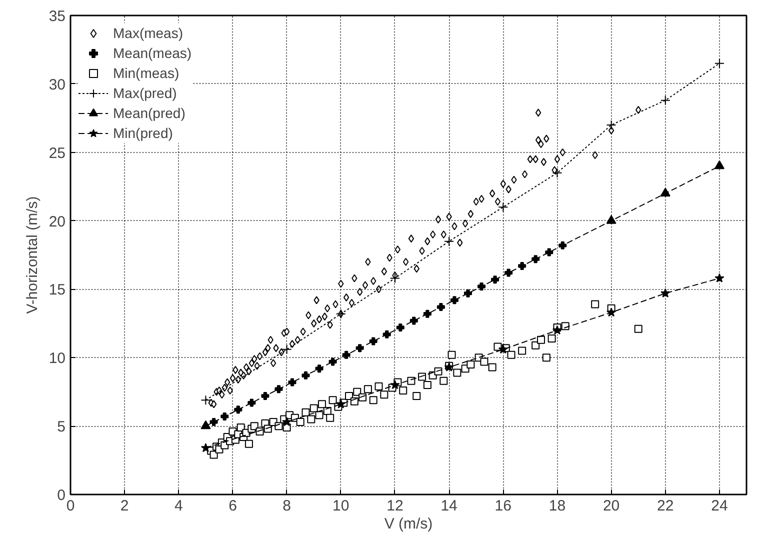 The image size is (766, 544). What do you see at coordinates (611, 506) in the screenshot?
I see `x-tick-label: 20` at bounding box center [611, 506].